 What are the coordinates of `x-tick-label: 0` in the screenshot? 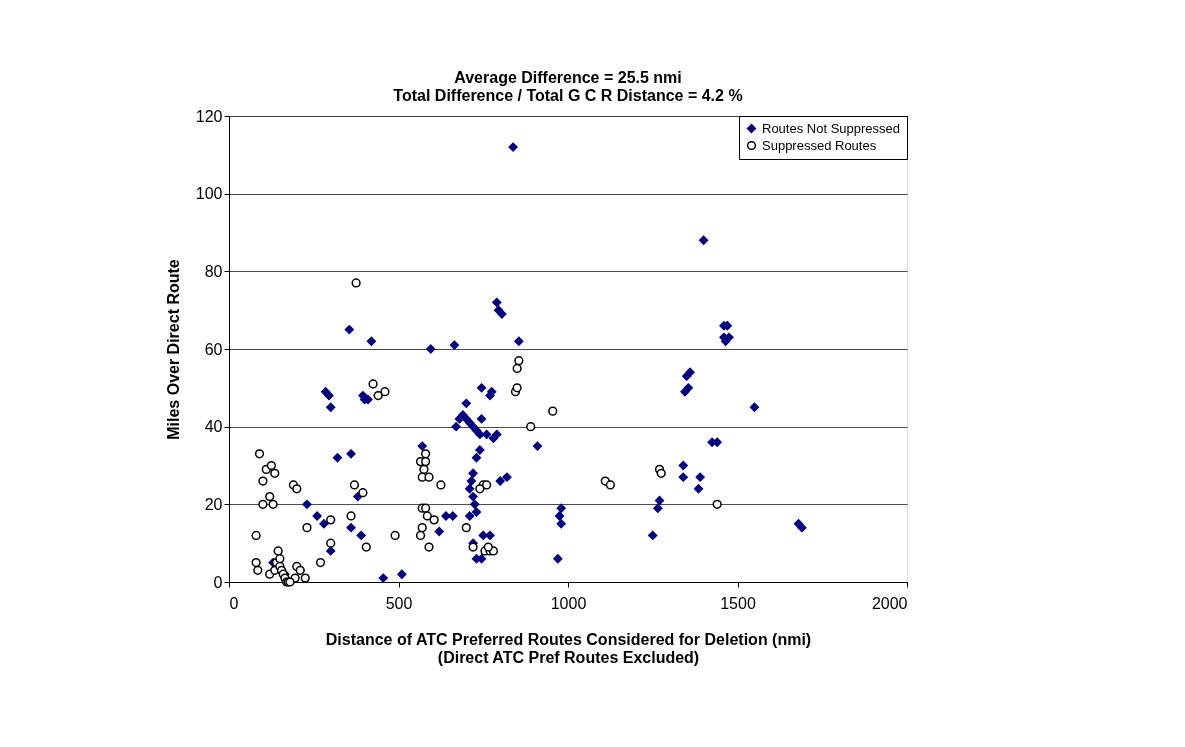 It's located at (234, 603).